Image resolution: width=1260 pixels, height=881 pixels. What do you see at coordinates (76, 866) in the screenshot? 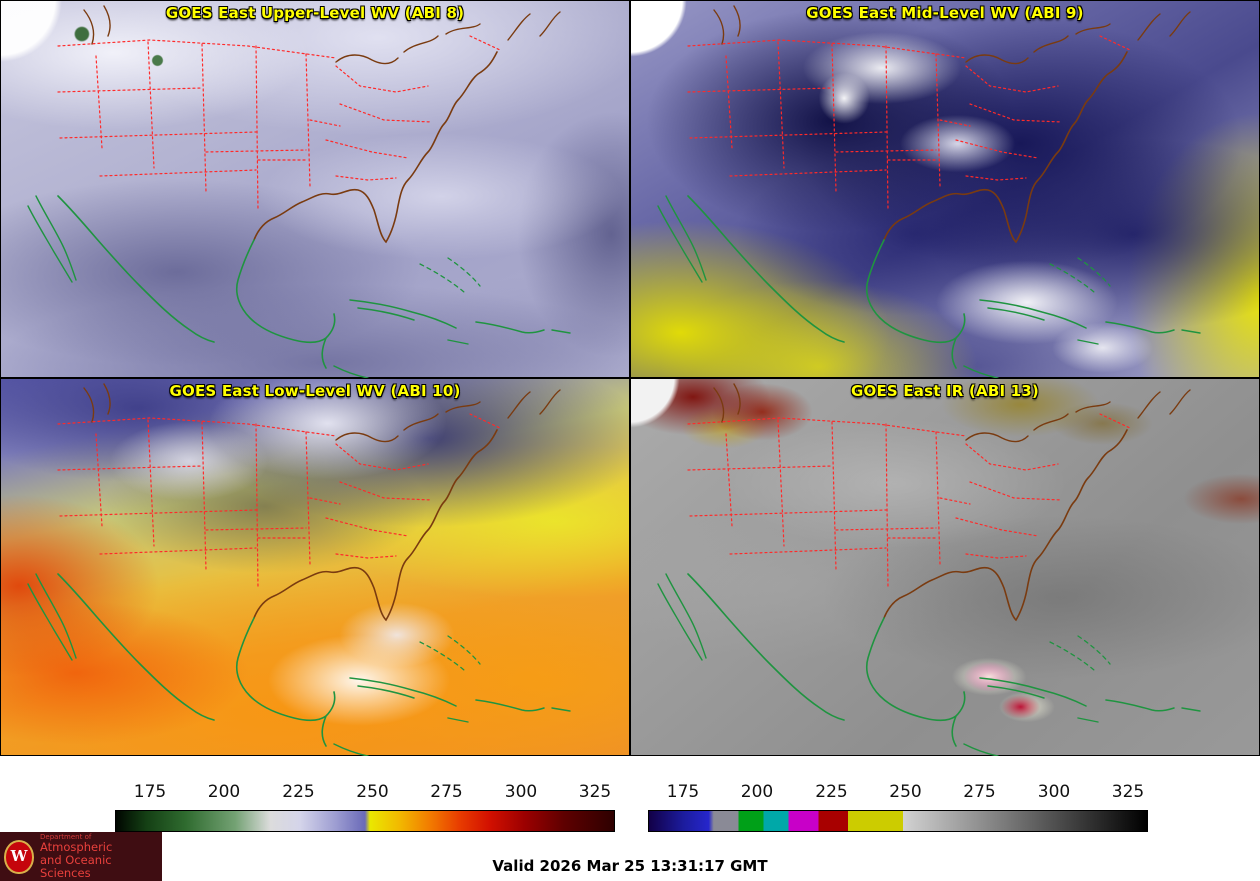
I see `logo-oceanic-sciences: and Oceanic Sciences` at bounding box center [76, 866].